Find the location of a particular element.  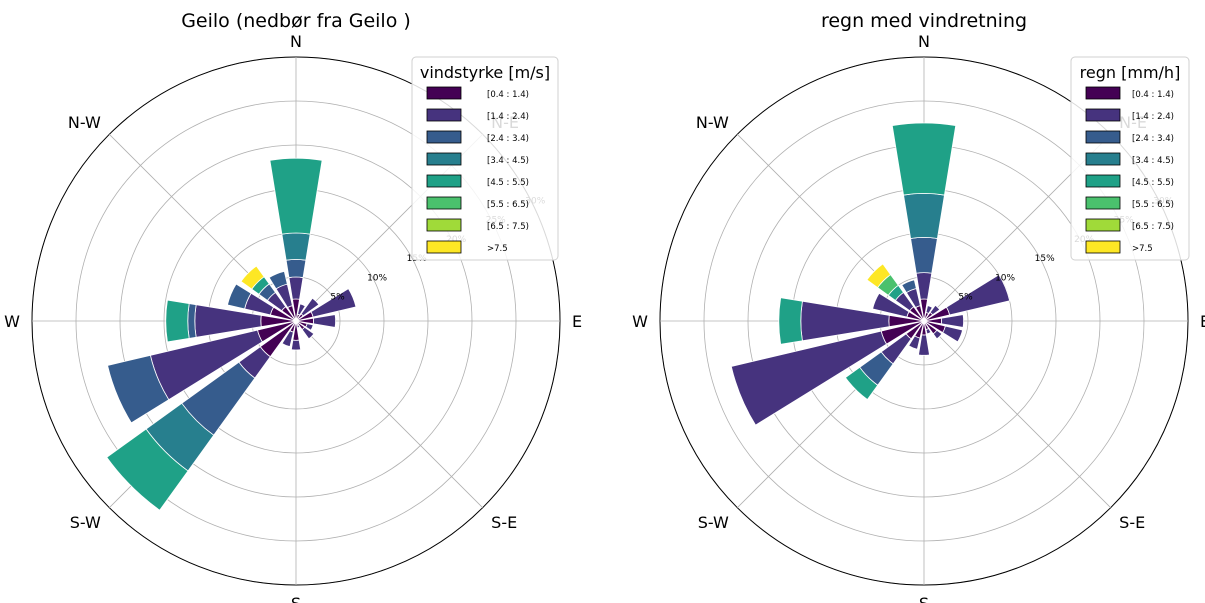

legend-title-right: regn [mm/h] is located at coordinates (1130, 72).